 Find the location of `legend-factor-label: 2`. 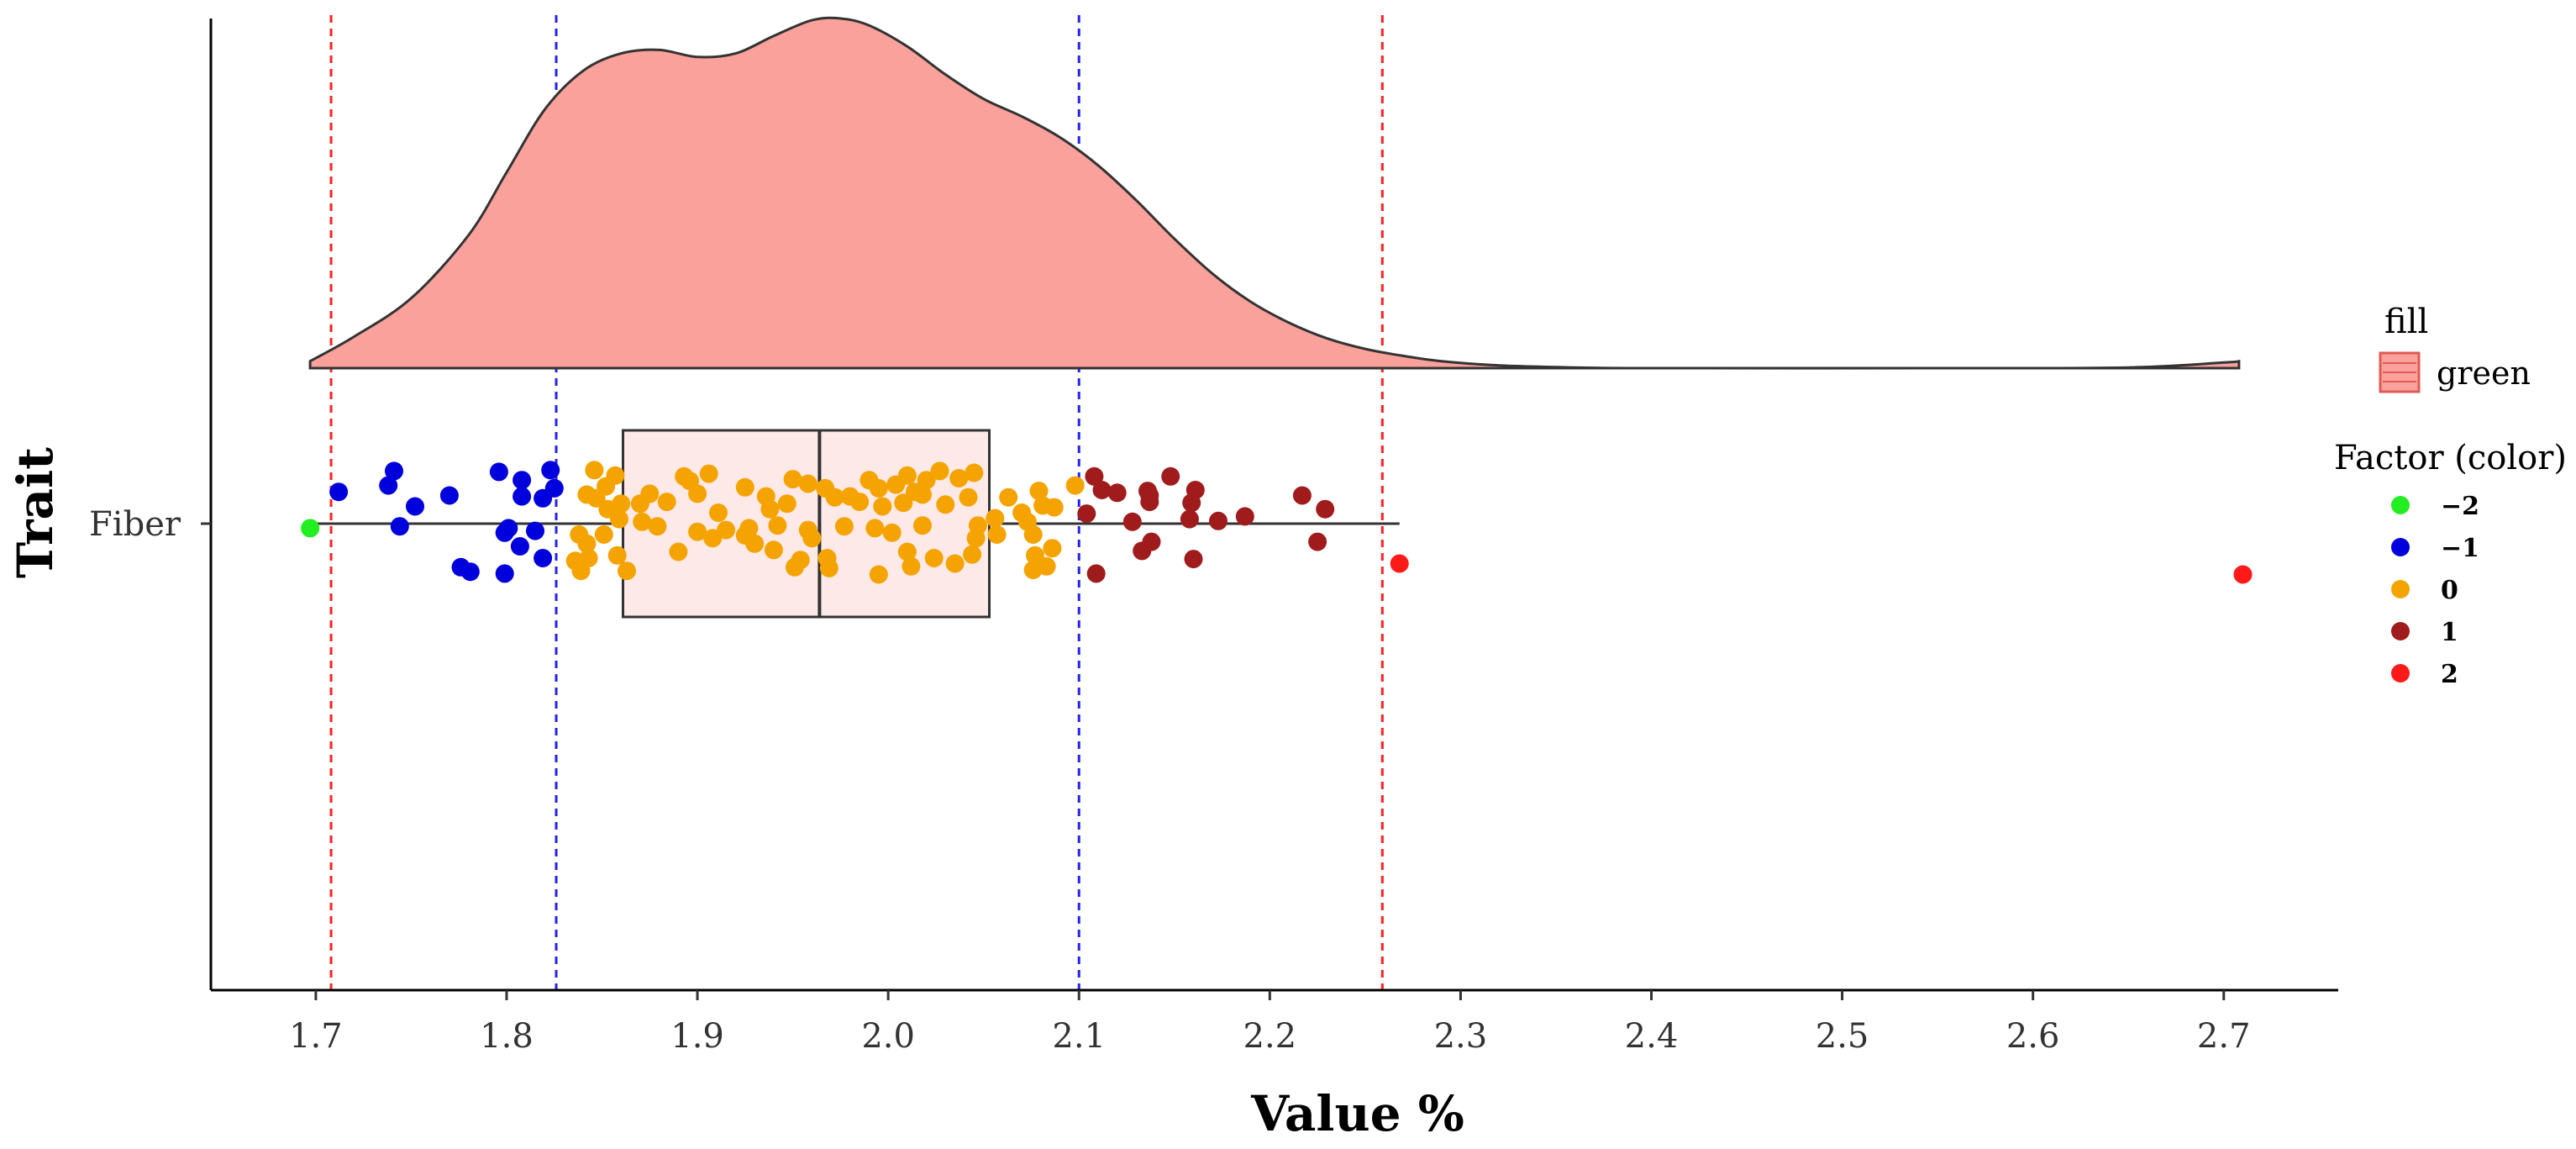

legend-factor-label: 2 is located at coordinates (2449, 674).